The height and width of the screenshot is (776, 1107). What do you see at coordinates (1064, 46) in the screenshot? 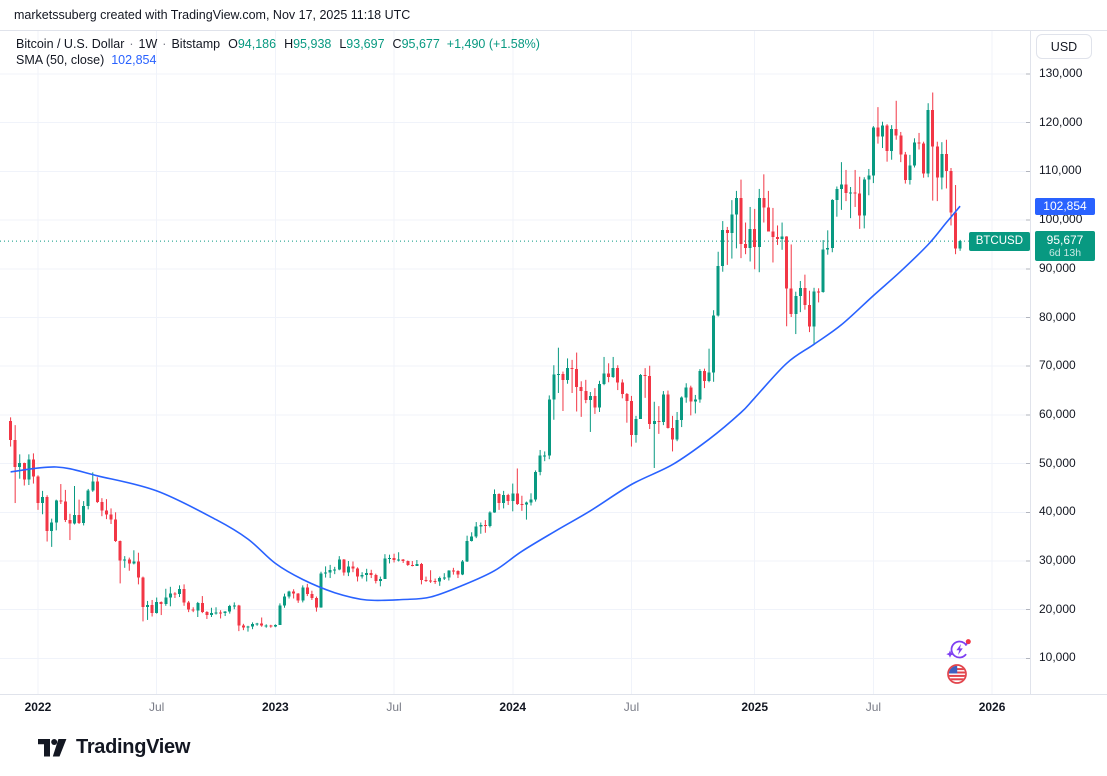
I see `currency-toggle-button: USD` at bounding box center [1064, 46].